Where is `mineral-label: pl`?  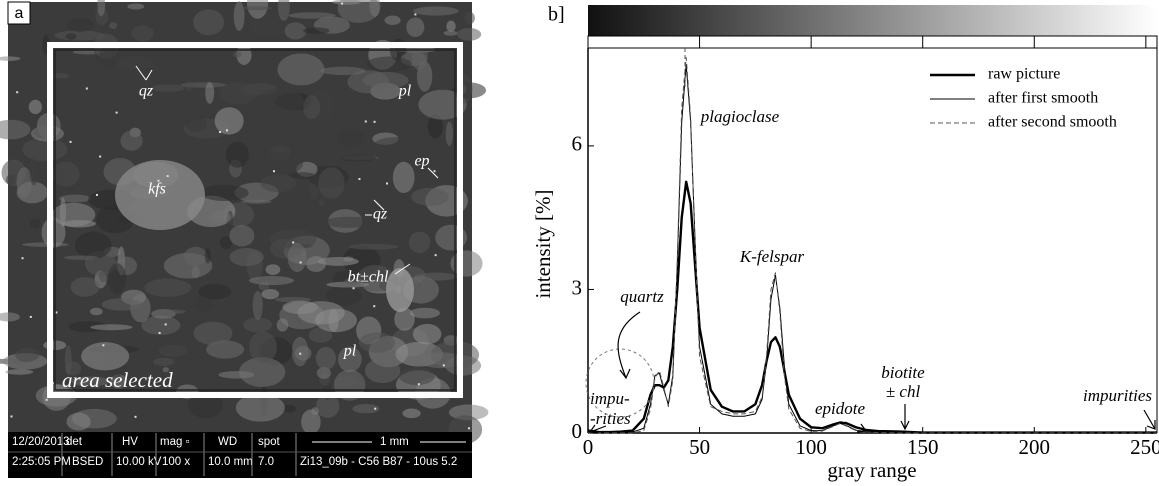 mineral-label: pl is located at coordinates (405, 91).